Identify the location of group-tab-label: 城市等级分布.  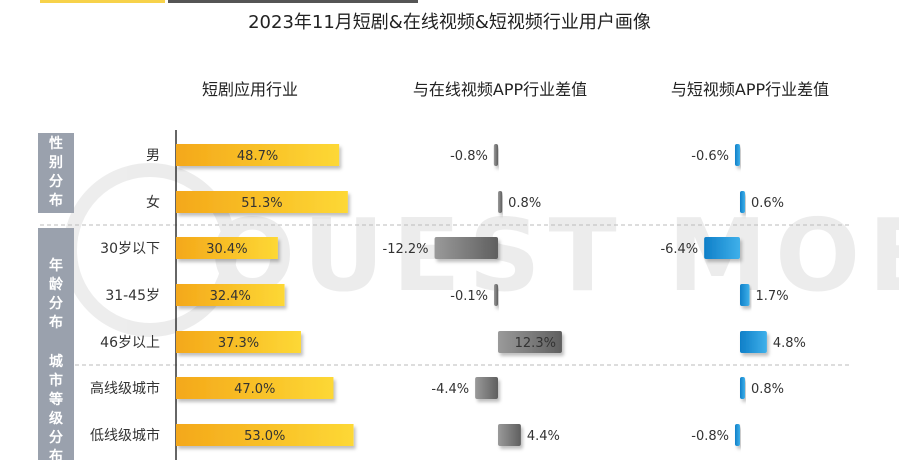
(55, 409).